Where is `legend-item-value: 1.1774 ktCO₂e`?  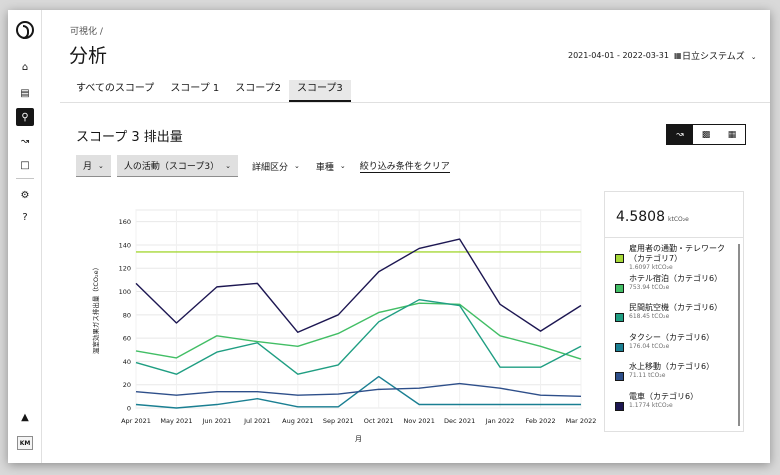
legend-item-value: 1.1774 ktCO₂e is located at coordinates (651, 405).